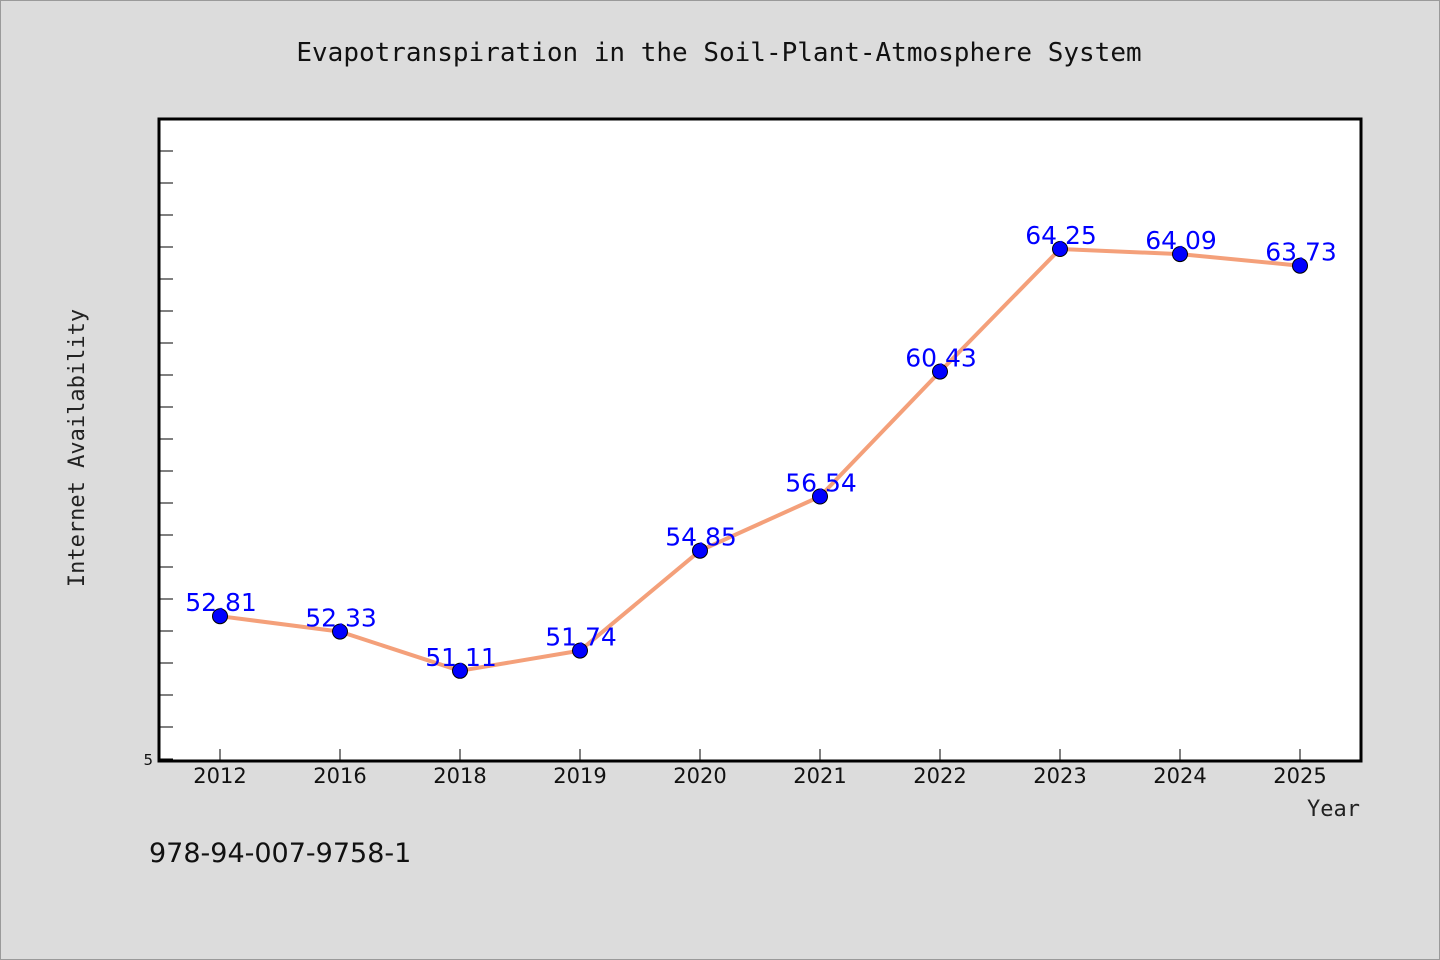 This screenshot has height=960, width=1440. Describe the element at coordinates (77, 448) in the screenshot. I see `y-axis-label: Internet Availability` at that location.